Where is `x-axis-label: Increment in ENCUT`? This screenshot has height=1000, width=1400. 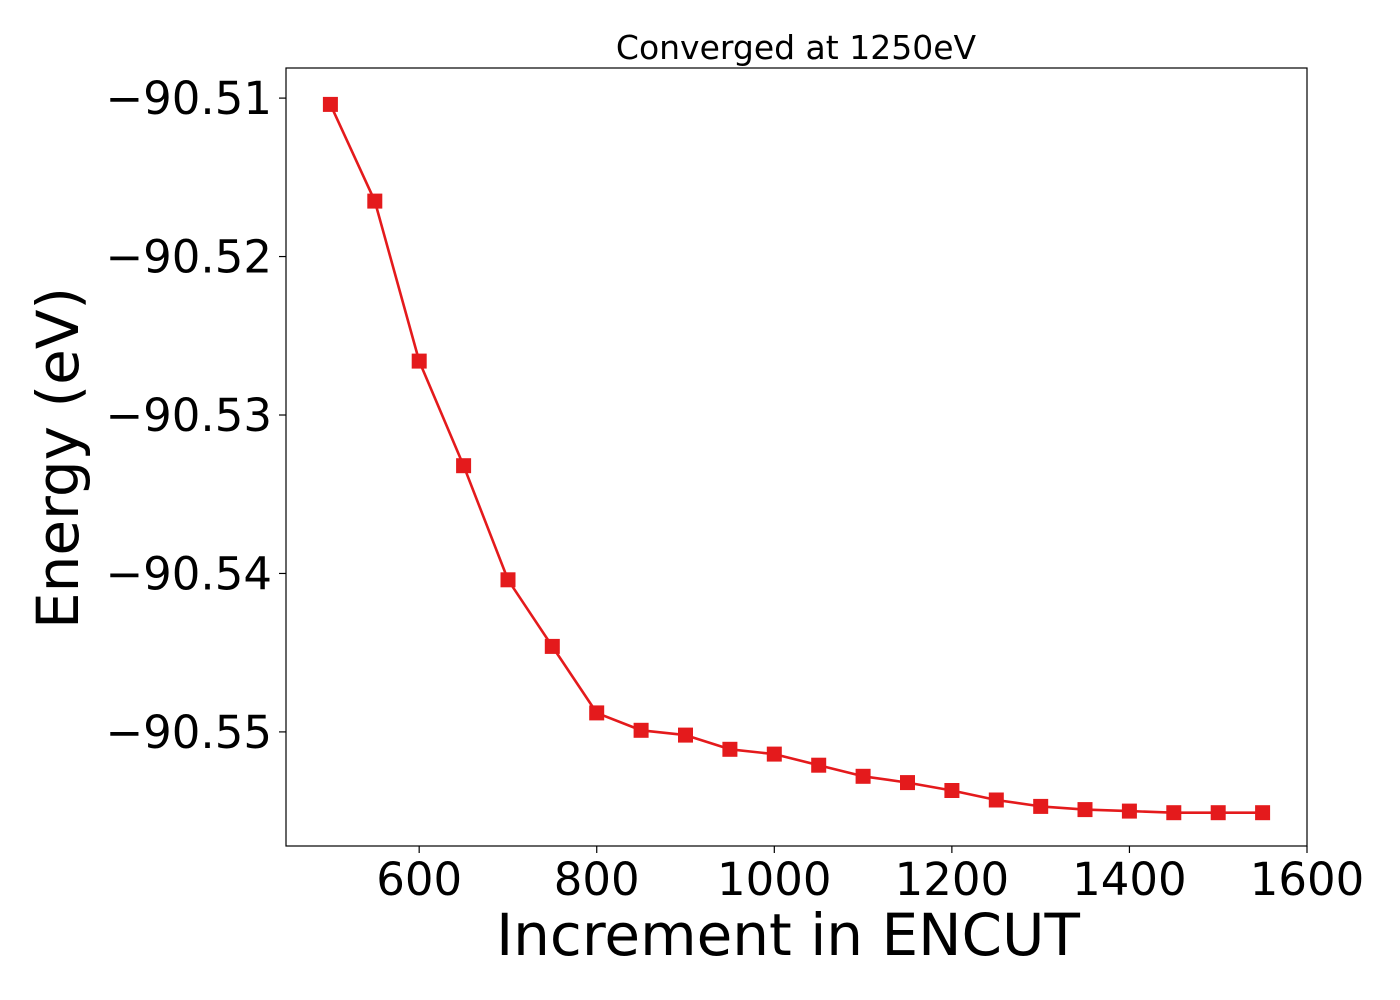
x-axis-label: Increment in ENCUT is located at coordinates (788, 935).